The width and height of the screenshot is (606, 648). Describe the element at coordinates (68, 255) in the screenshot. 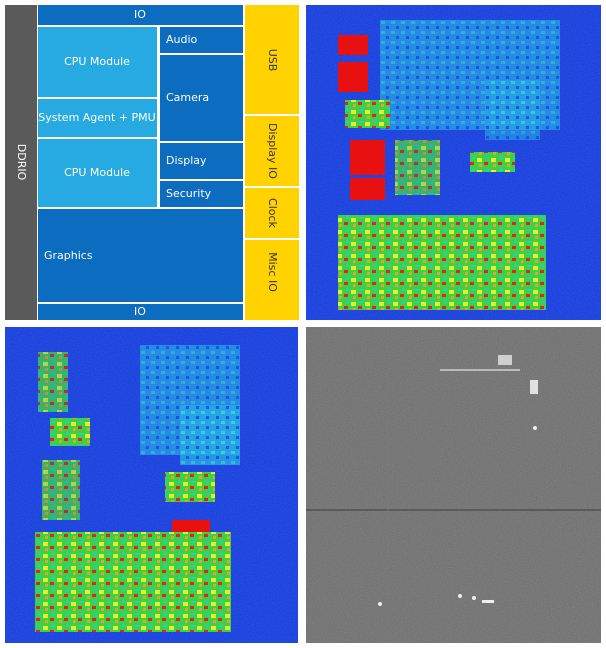

I see `graphics-label: Graphics` at that location.